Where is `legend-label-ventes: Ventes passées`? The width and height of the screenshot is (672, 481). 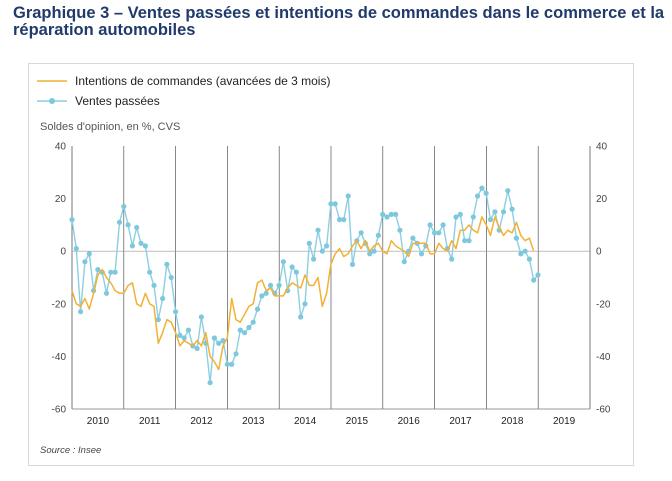 legend-label-ventes: Ventes passées is located at coordinates (117, 101).